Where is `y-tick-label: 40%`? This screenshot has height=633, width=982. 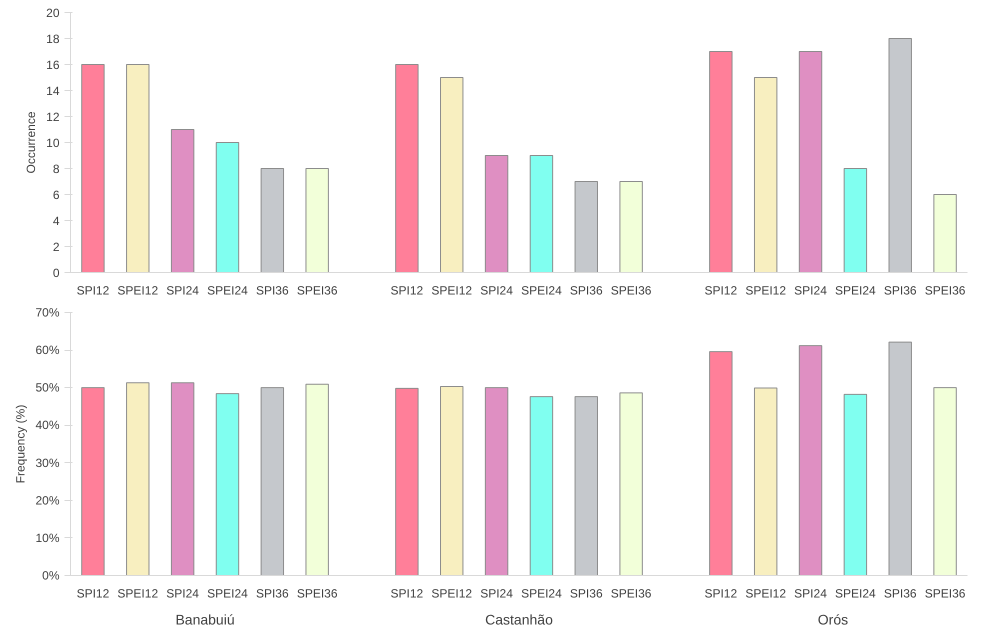
y-tick-label: 40% is located at coordinates (47, 425).